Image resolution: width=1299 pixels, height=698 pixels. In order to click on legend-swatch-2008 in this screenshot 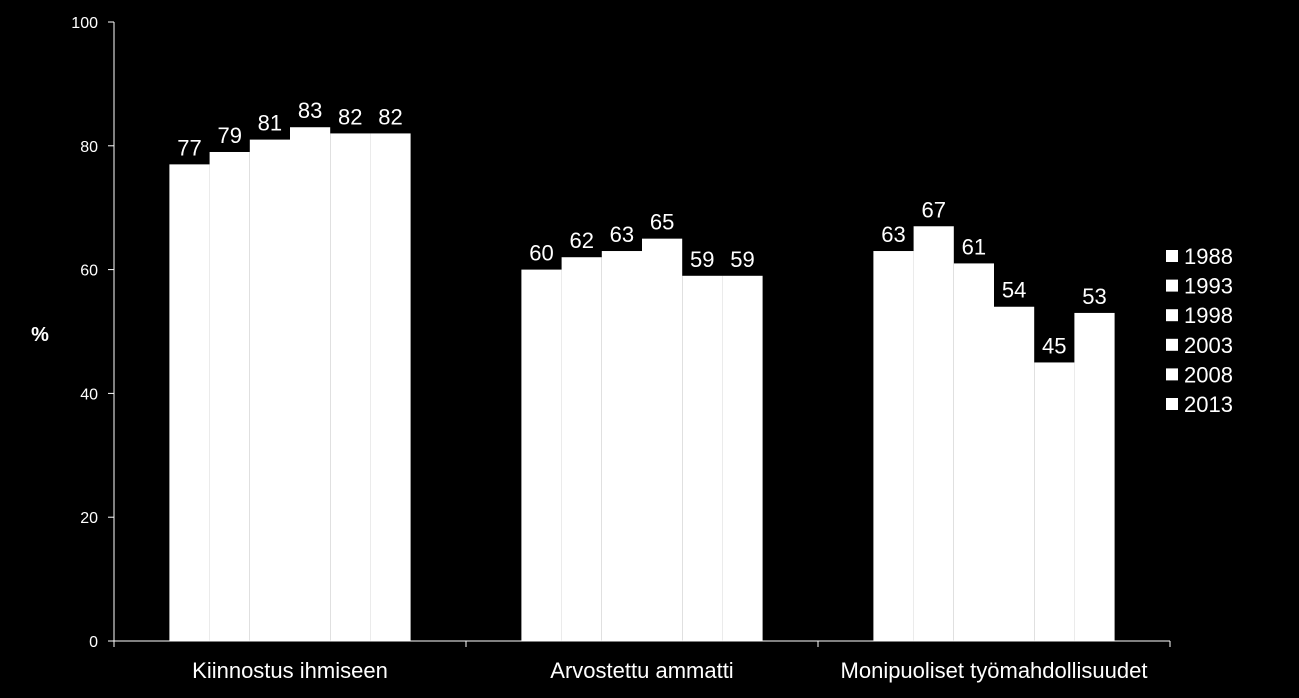, I will do `click(1172, 374)`.